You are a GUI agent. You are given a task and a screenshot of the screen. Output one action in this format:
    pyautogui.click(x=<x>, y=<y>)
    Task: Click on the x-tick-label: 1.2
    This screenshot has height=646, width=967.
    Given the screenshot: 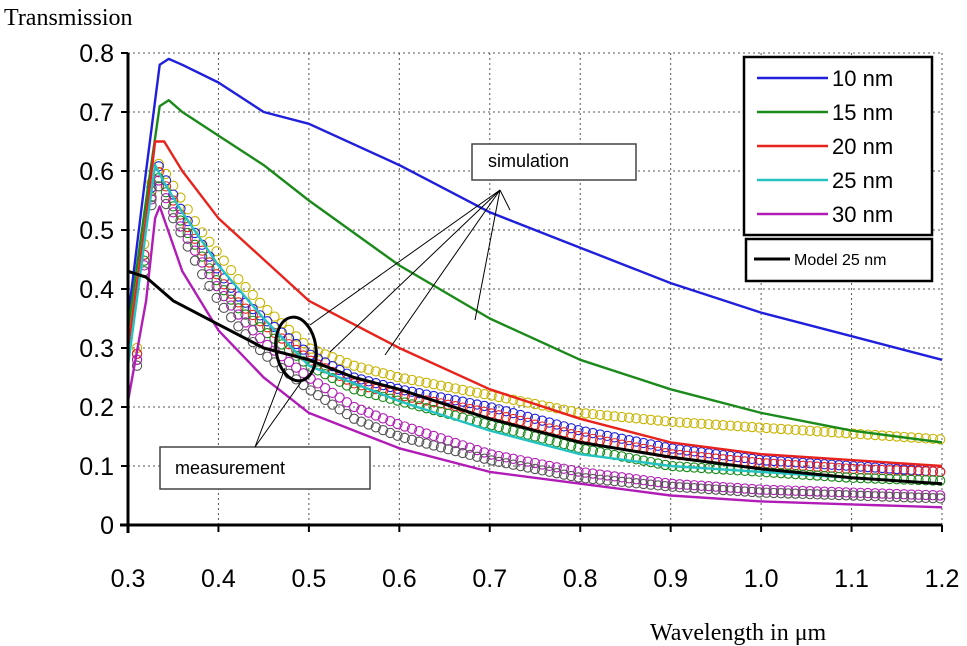 What is the action you would take?
    pyautogui.click(x=942, y=579)
    